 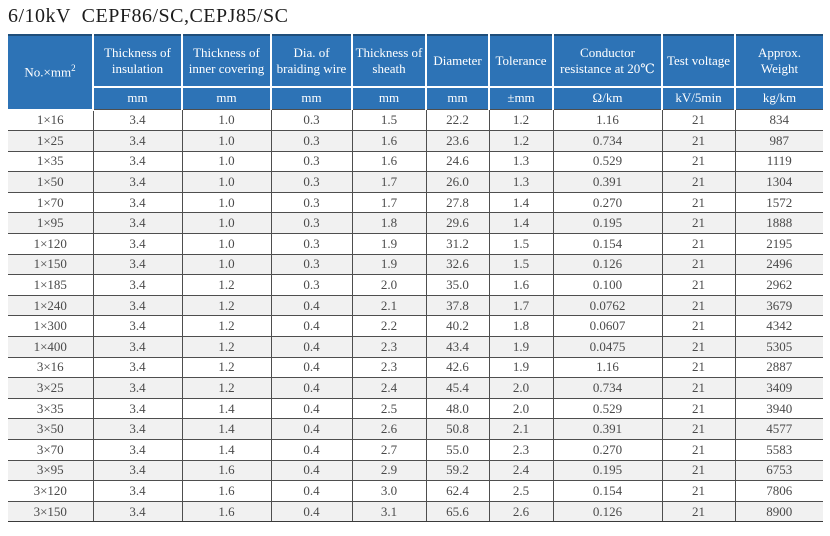 What do you see at coordinates (415, 326) in the screenshot?
I see `table-row: 1×300 3.4 1.2 0.4 2.2 40.2 1.8 0.0607 21 4342` at bounding box center [415, 326].